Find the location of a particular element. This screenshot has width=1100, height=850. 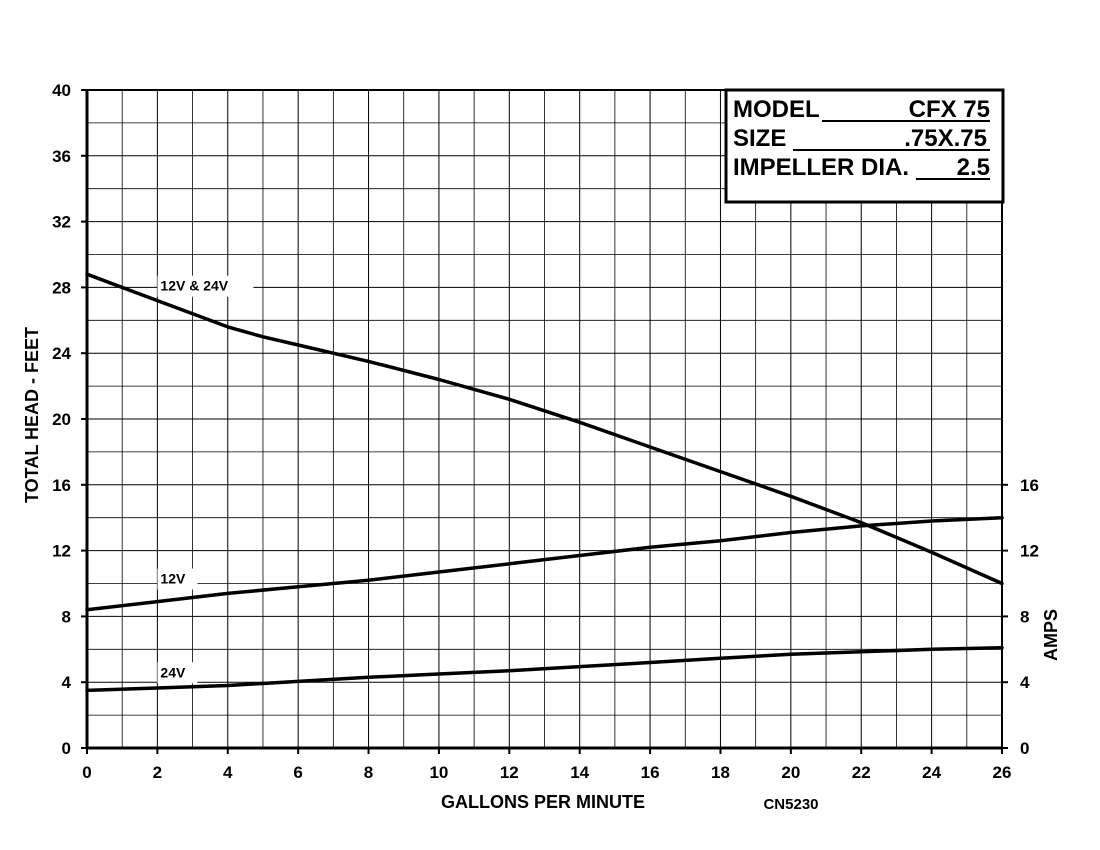

size-label: SIZE is located at coordinates (759, 138).